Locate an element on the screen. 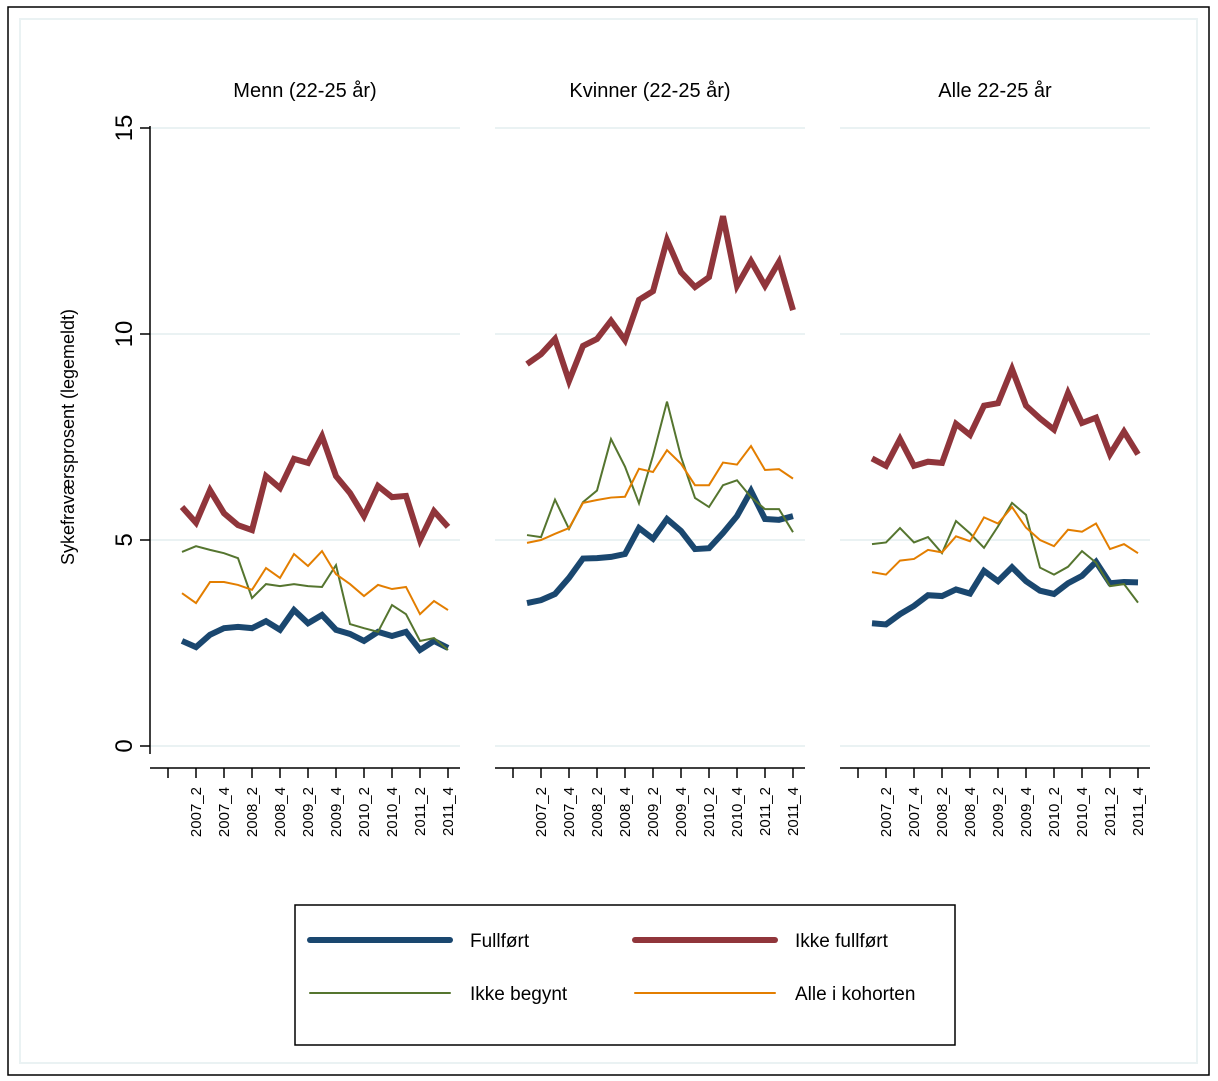 This screenshot has width=1218, height=1081. y-axis-label: Sykefraværsprosent (legemeldt) is located at coordinates (68, 437).